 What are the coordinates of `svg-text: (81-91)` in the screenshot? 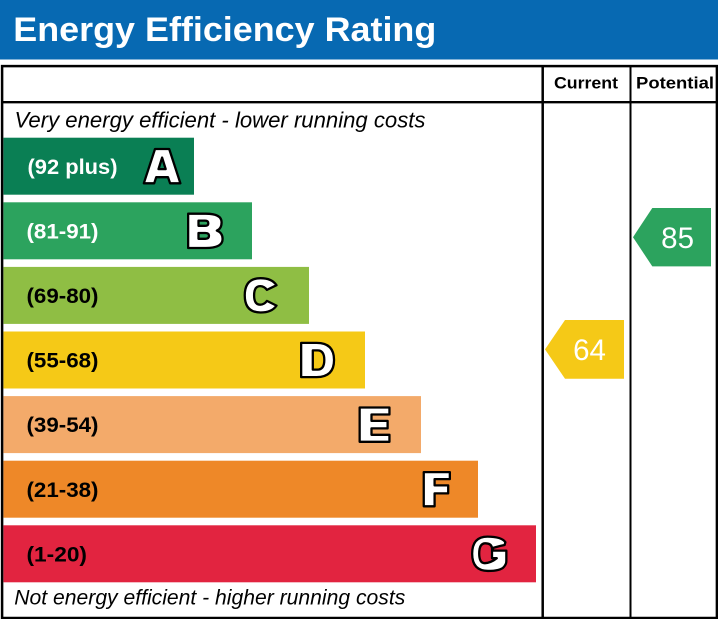 It's located at (63, 231).